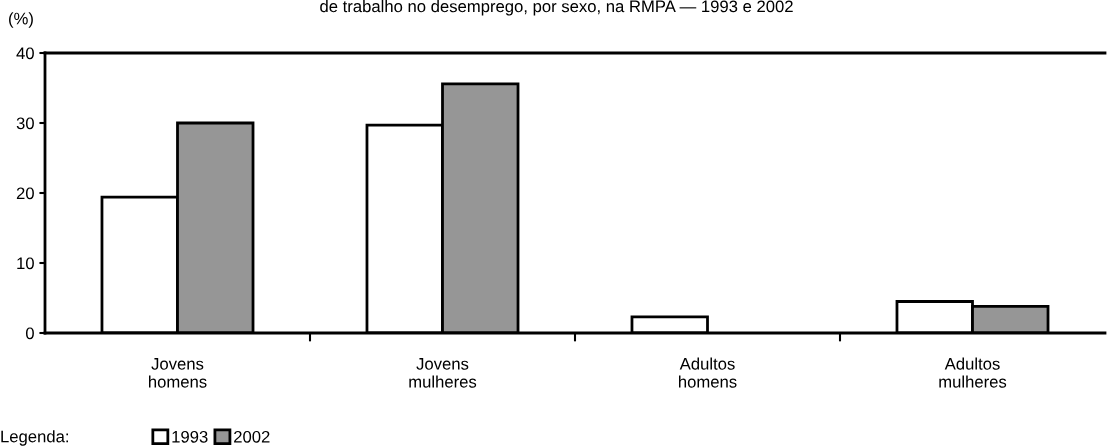 The height and width of the screenshot is (446, 1113). Describe the element at coordinates (443, 373) in the screenshot. I see `x-tick-label: Jovens mulheres` at that location.